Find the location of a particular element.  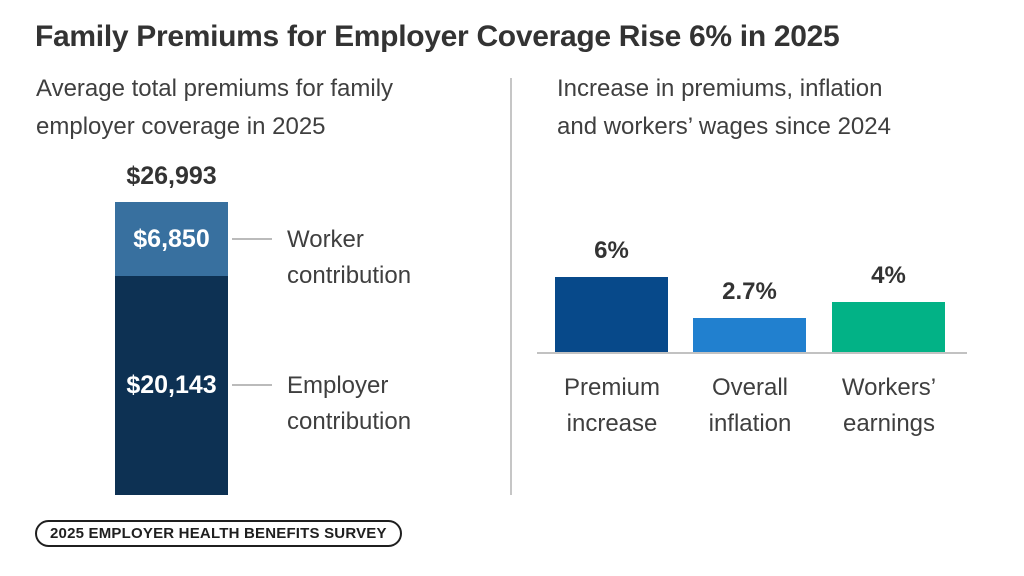

right-subtitle-line-1: Increase in premiums, inflation is located at coordinates (720, 88).